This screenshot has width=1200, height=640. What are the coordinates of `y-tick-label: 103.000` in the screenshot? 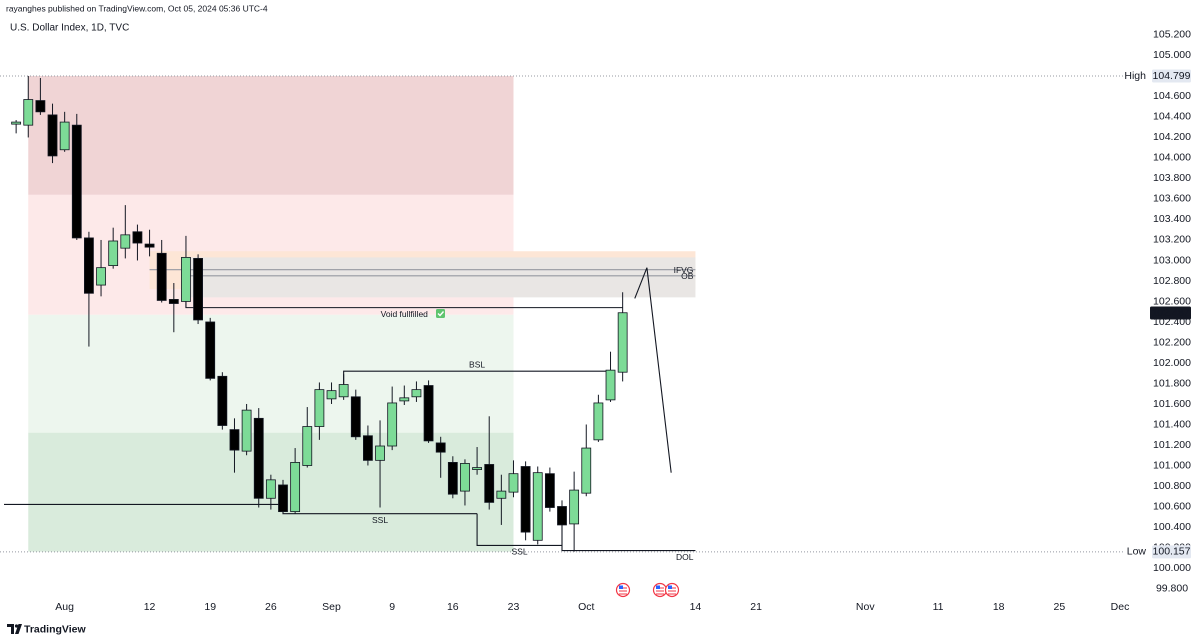 It's located at (1172, 260).